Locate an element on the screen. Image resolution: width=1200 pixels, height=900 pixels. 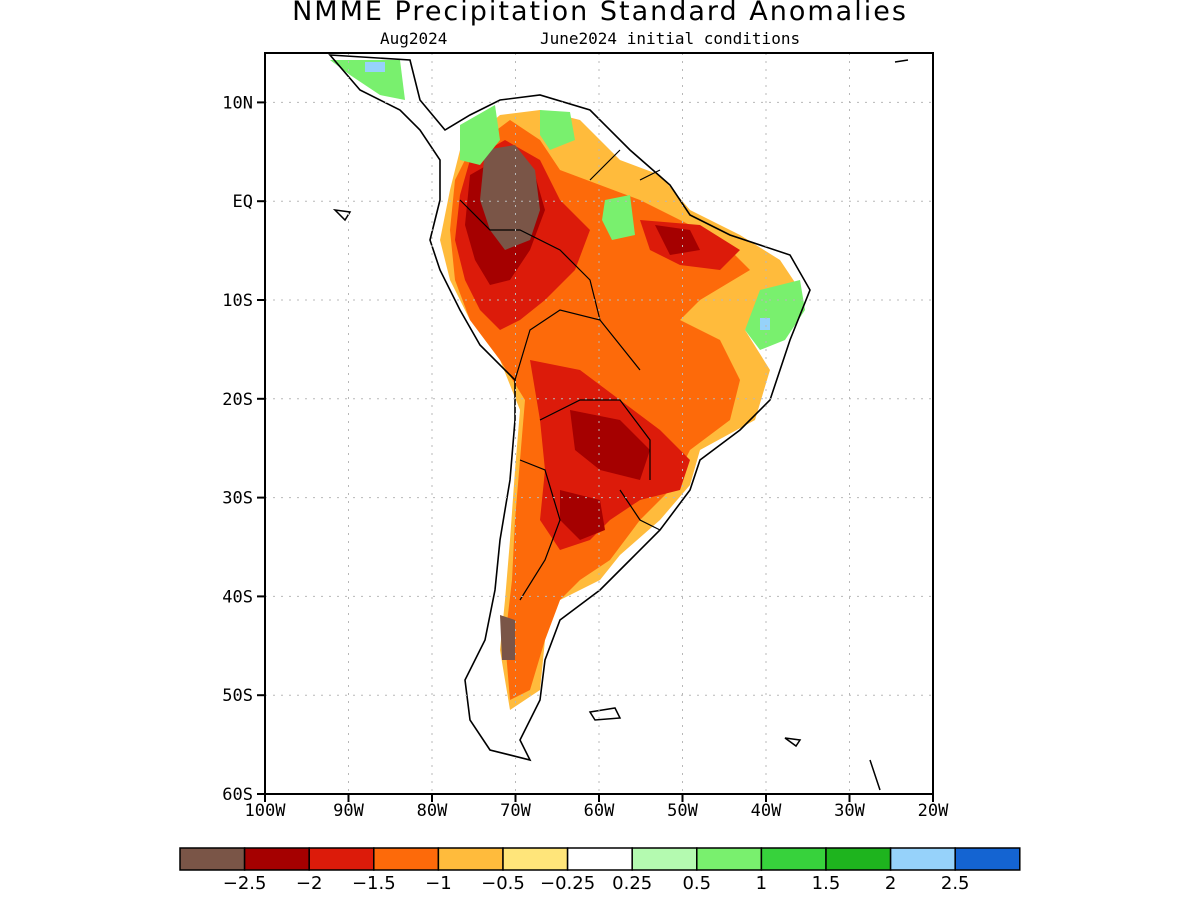
colorbar-label: 1.5 is located at coordinates (826, 883).